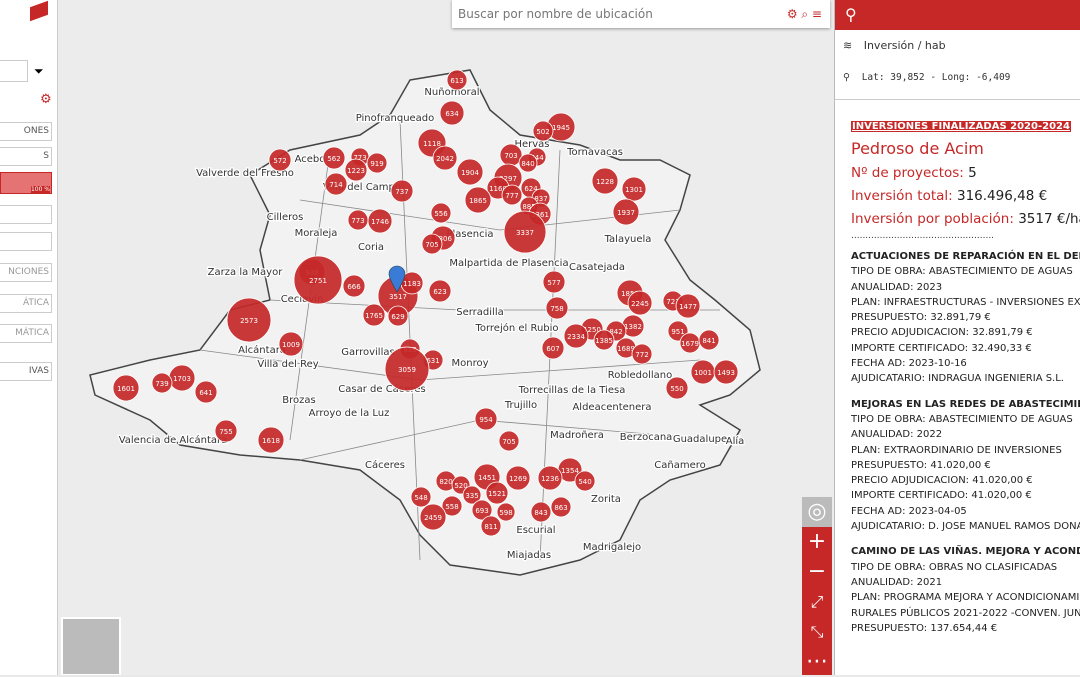  Describe the element at coordinates (39, 11) in the screenshot. I see `layers-icon` at that location.